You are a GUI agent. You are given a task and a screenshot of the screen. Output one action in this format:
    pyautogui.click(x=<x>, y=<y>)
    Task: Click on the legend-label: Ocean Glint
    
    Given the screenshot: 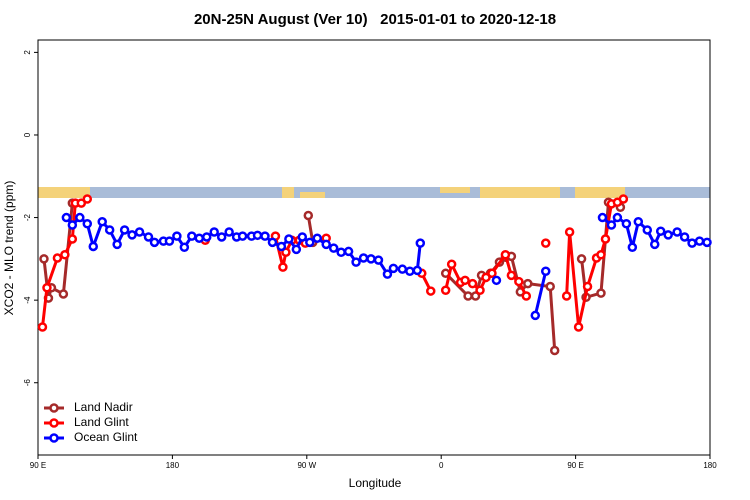 What is the action you would take?
    pyautogui.click(x=106, y=437)
    